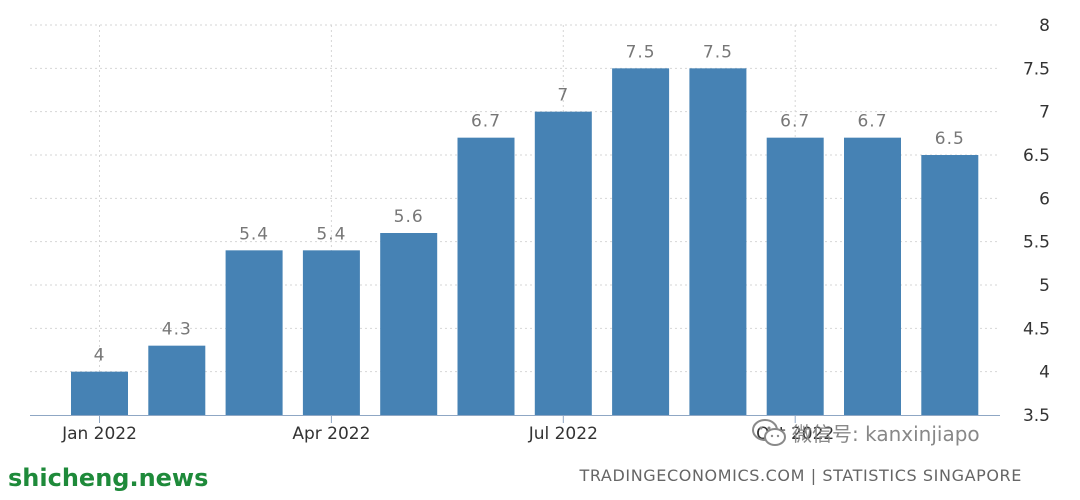  I want to click on y-tick-label: 7, so click(1044, 113).